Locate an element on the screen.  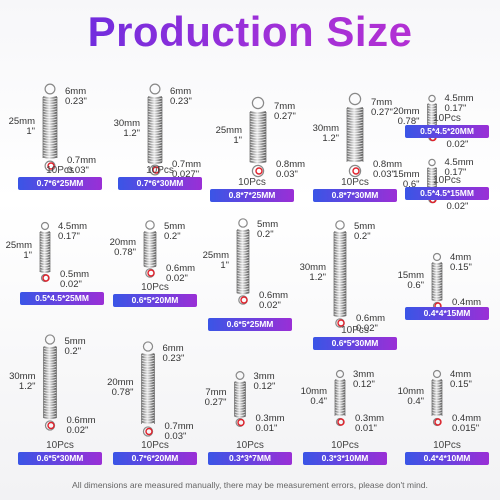
spec-badge: 0.5*4.5*20MM is located at coordinates (447, 131).